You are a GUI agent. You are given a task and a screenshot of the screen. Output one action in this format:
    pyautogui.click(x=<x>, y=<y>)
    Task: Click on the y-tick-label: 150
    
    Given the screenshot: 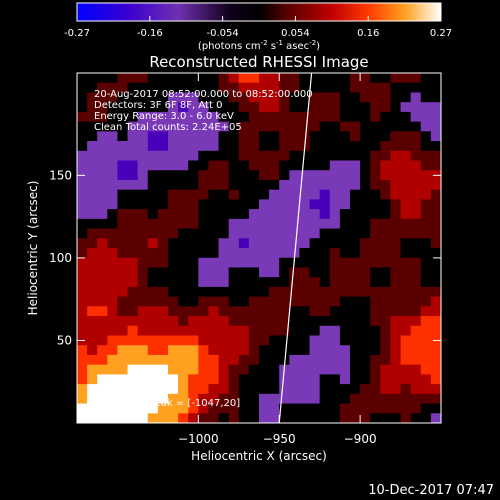 What is the action you would take?
    pyautogui.click(x=60, y=175)
    